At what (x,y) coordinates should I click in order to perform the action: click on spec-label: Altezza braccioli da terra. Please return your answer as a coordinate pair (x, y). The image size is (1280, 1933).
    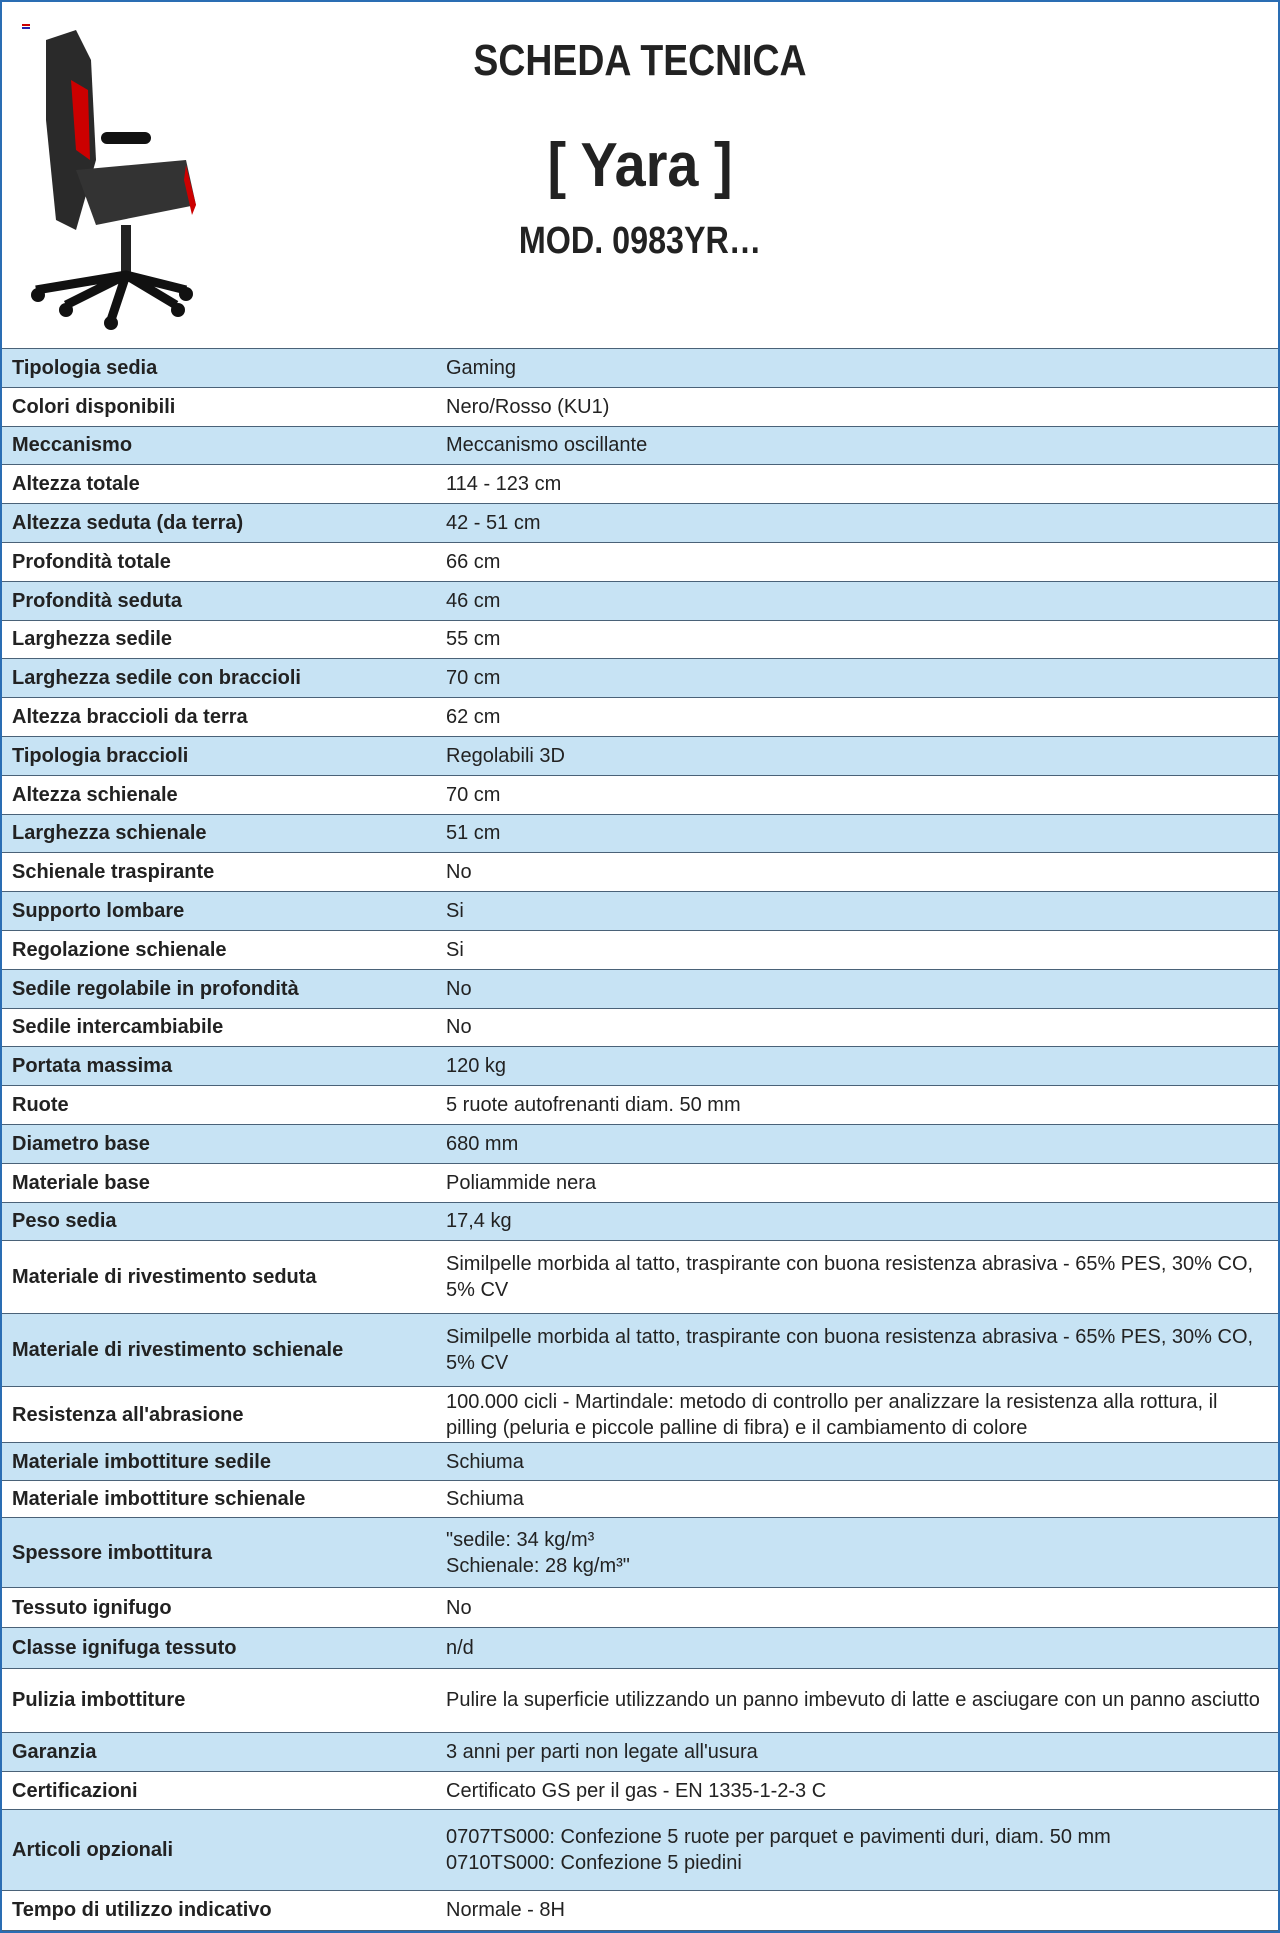
    Looking at the image, I should click on (219, 717).